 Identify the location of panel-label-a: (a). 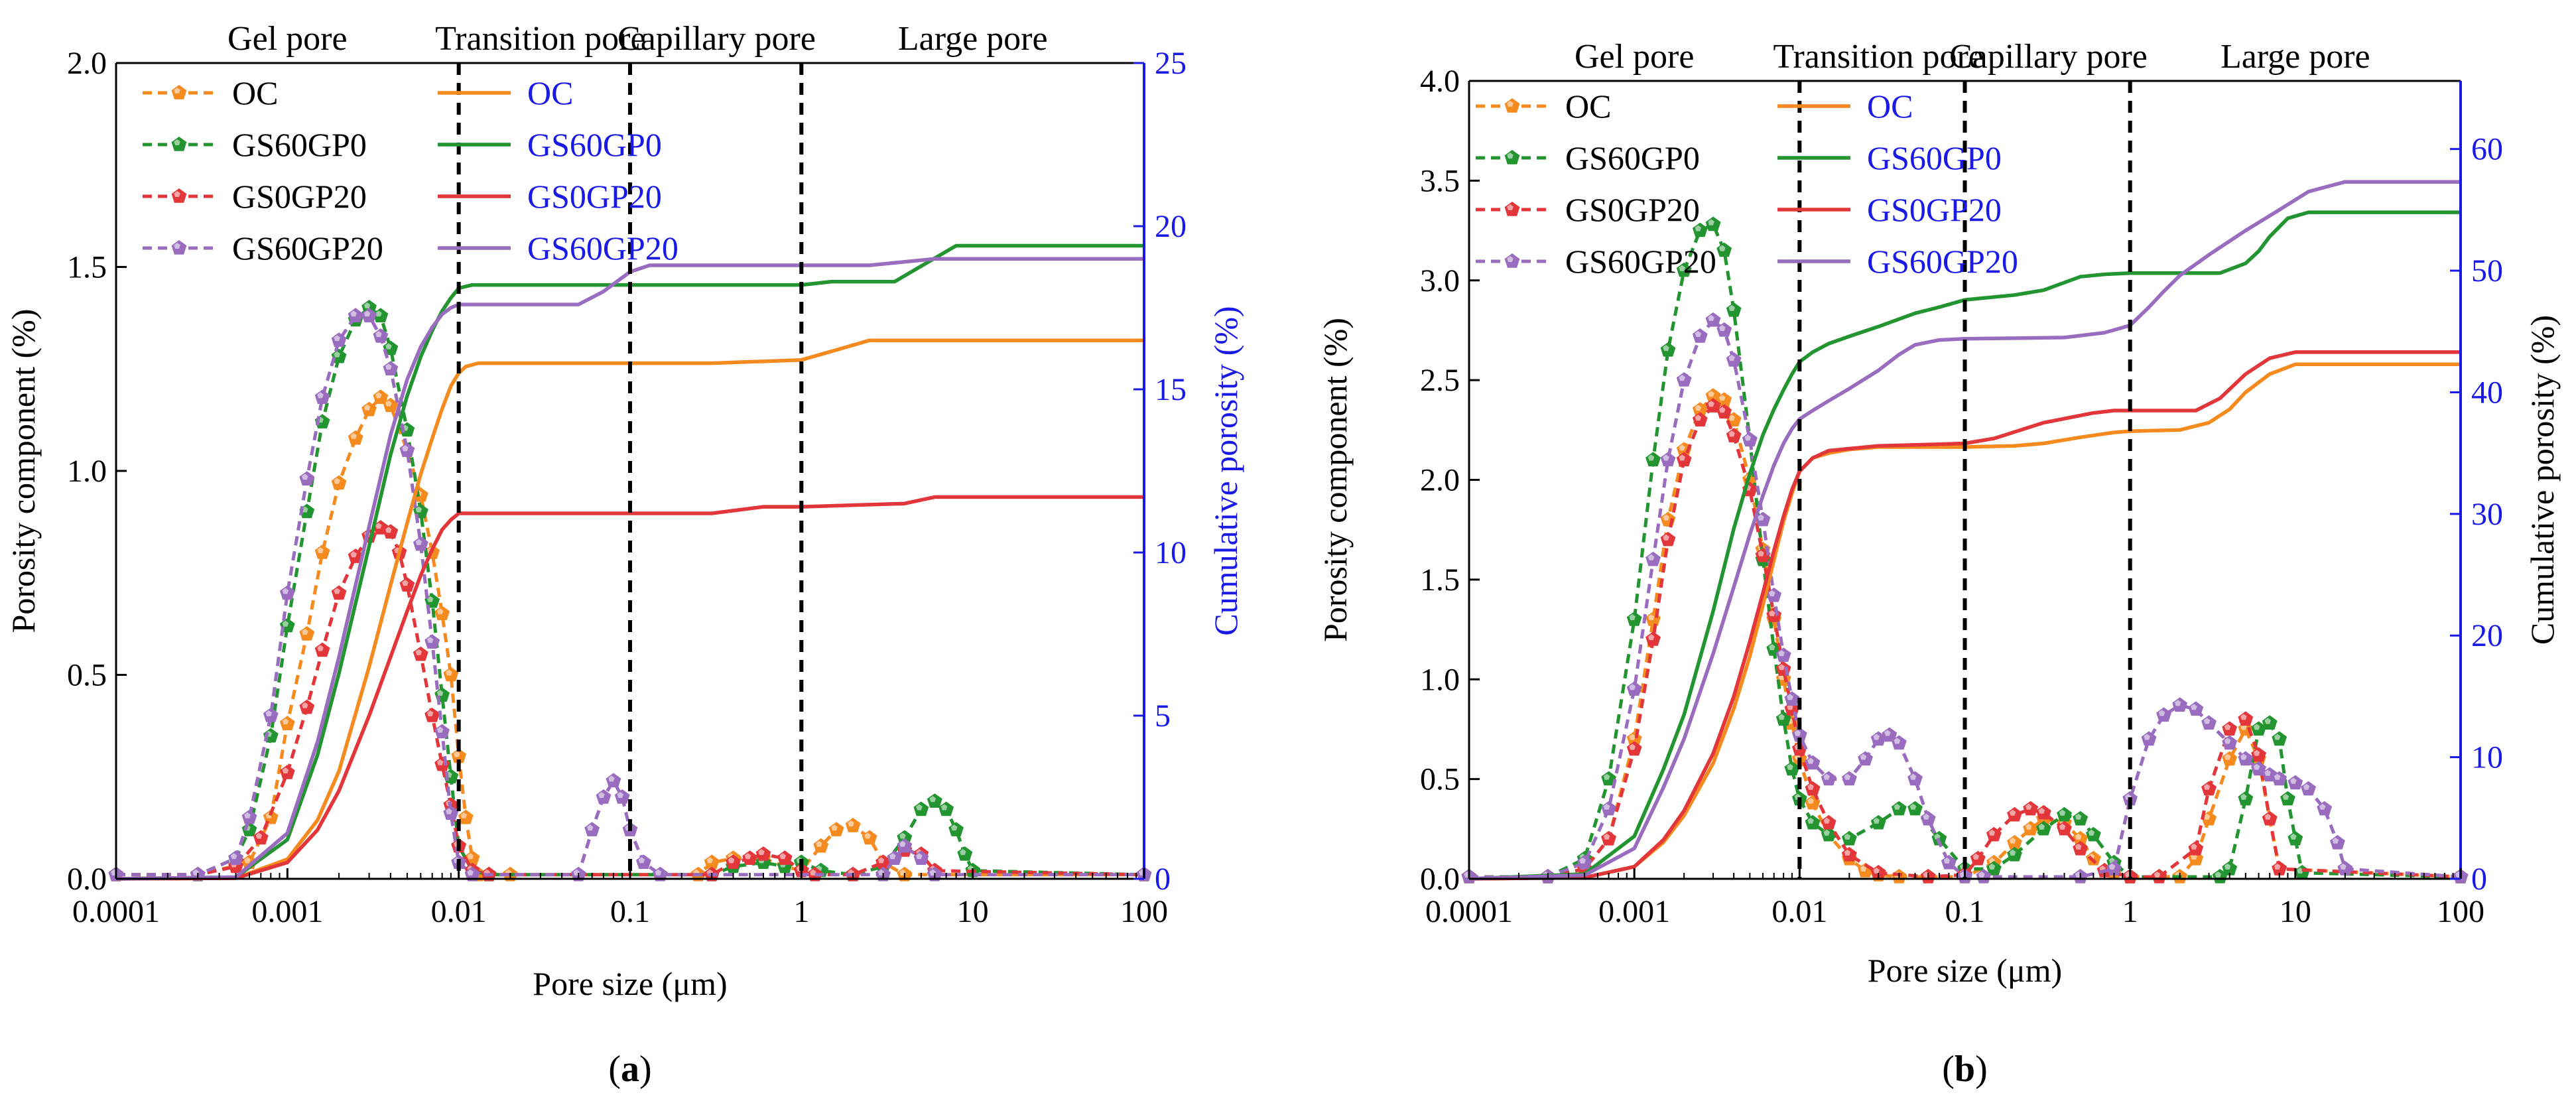
(630, 1069).